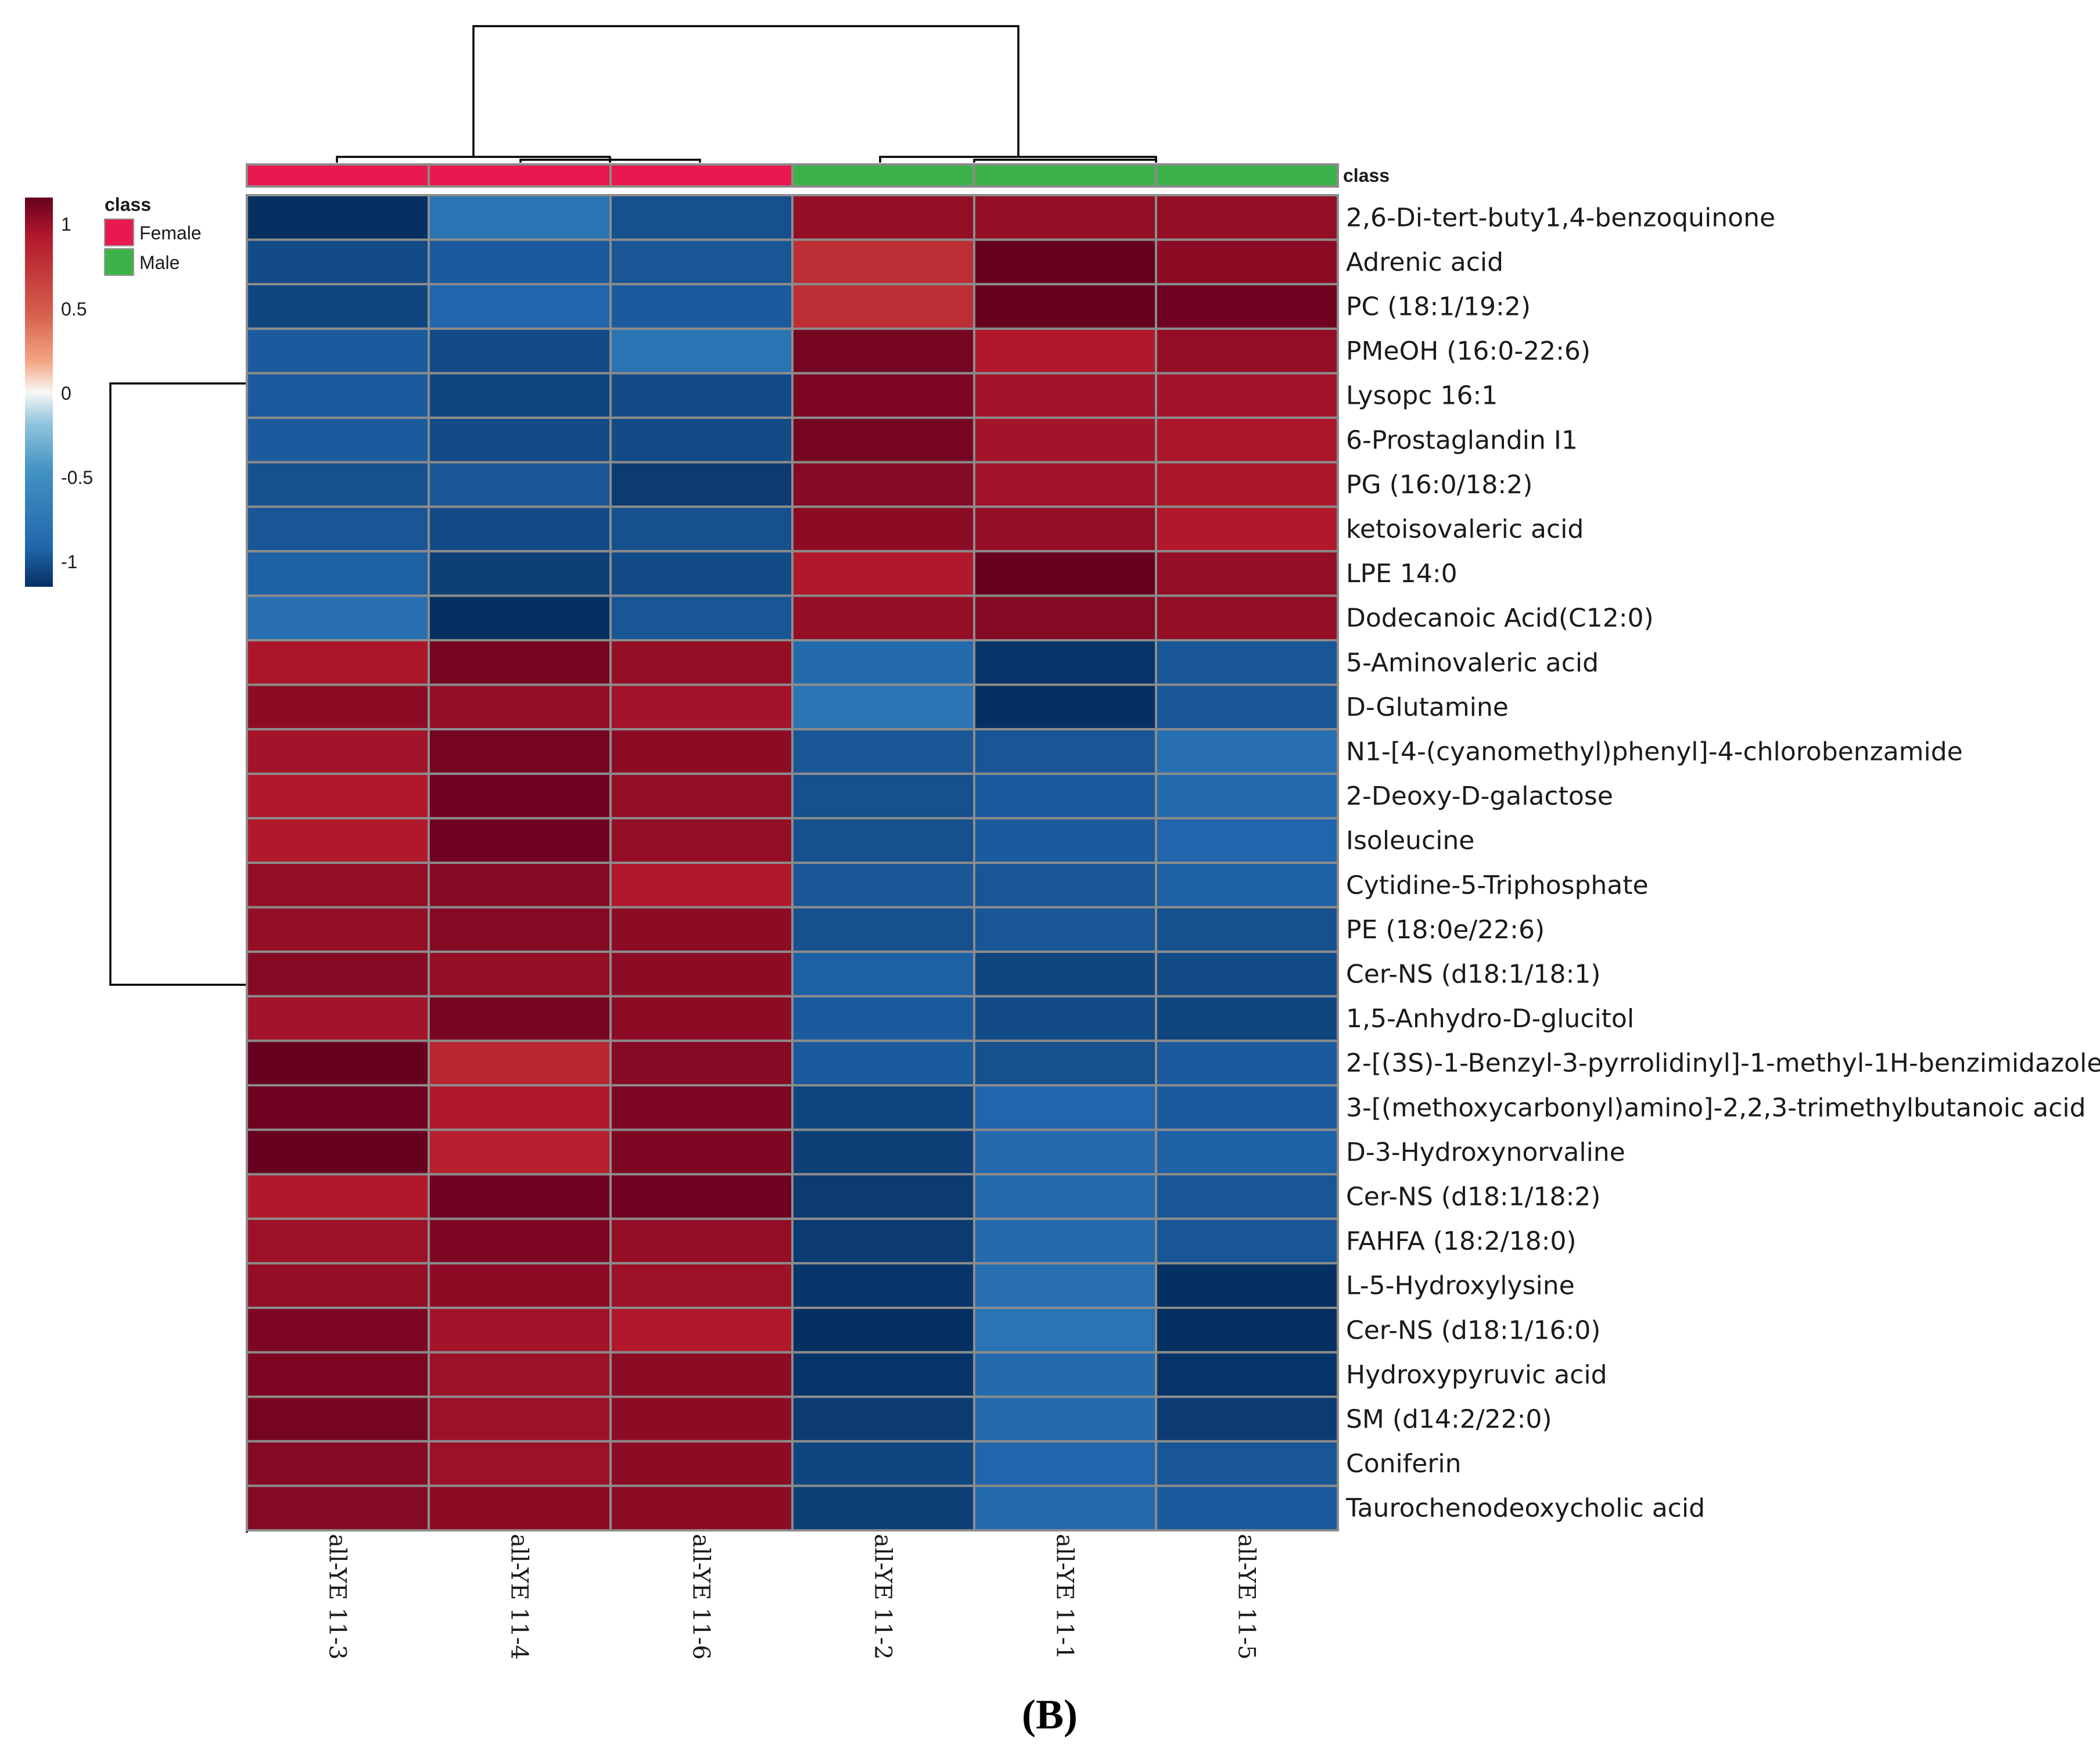 This screenshot has height=1754, width=2100. What do you see at coordinates (338, 1241) in the screenshot?
I see `heatmap-cell-r24-c1` at bounding box center [338, 1241].